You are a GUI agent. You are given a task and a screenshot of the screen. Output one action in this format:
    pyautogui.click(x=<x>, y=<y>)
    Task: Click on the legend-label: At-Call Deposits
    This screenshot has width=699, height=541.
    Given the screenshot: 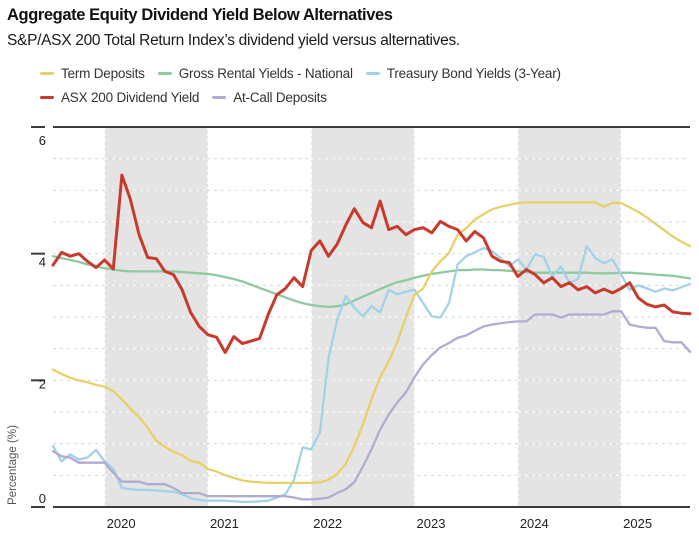 What is the action you would take?
    pyautogui.click(x=280, y=97)
    